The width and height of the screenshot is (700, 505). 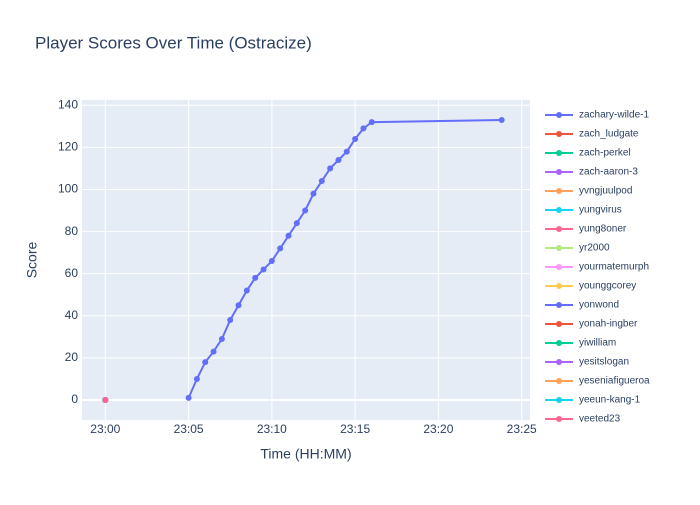 What do you see at coordinates (68, 147) in the screenshot?
I see `y-tick-label: 120` at bounding box center [68, 147].